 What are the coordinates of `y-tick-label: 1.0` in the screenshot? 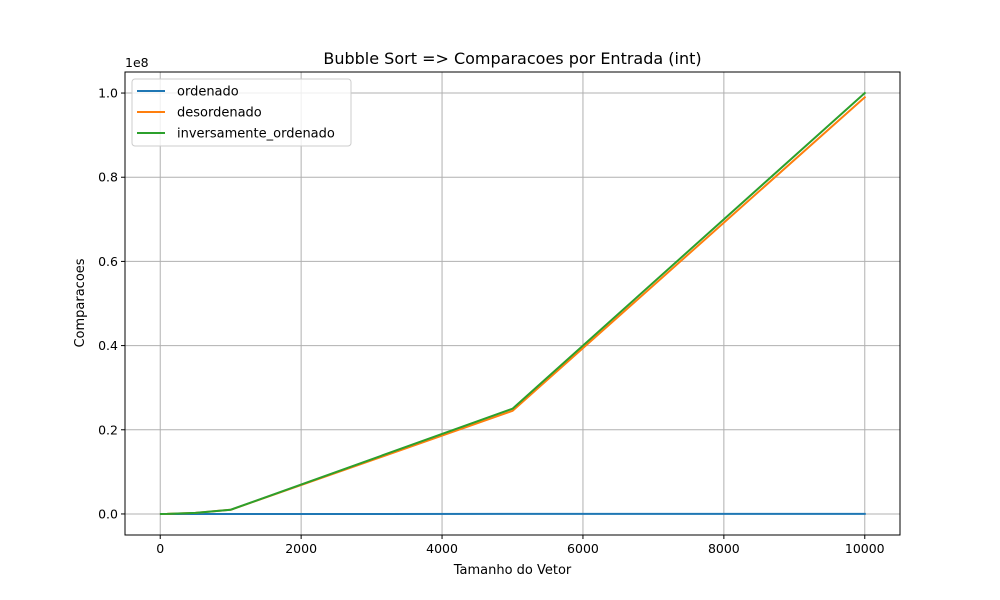 It's located at (108, 93).